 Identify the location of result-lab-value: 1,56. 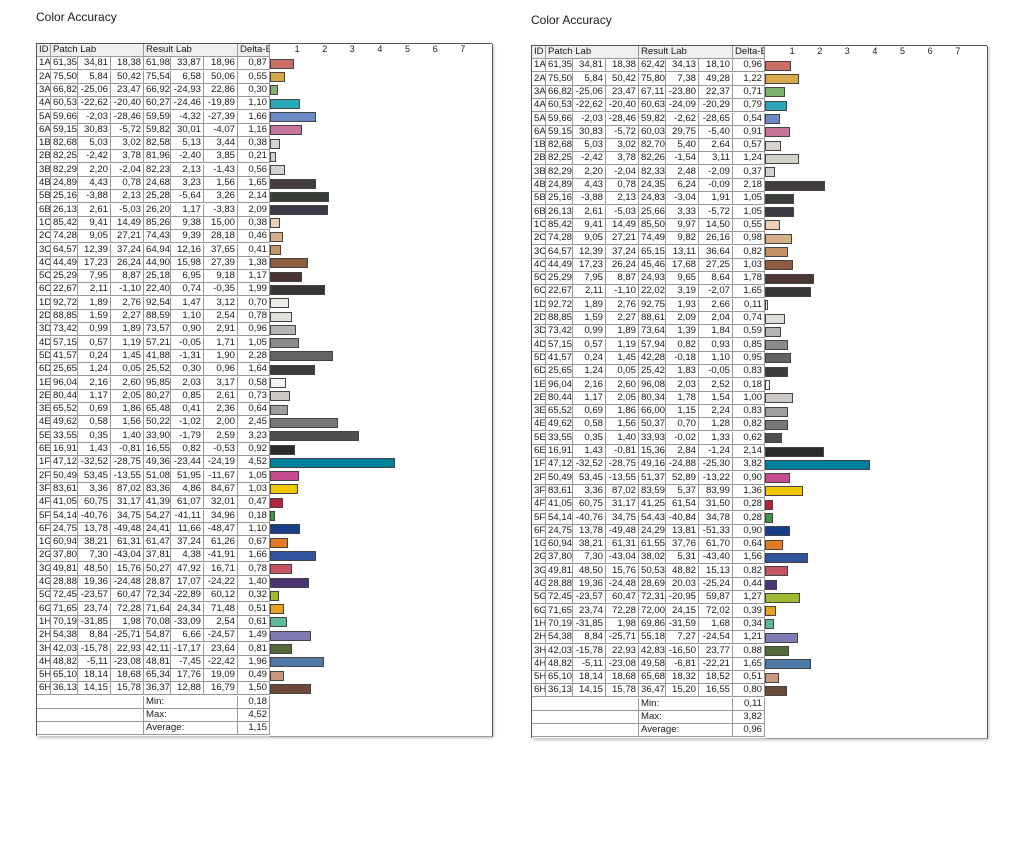
(221, 183).